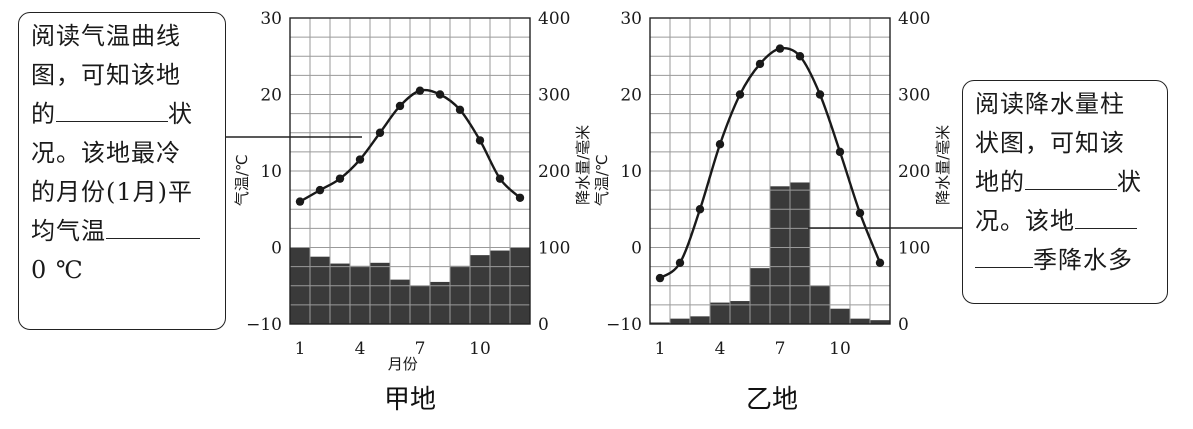 The width and height of the screenshot is (1193, 429). I want to click on callout-line: 季降水多, so click(1066, 260).